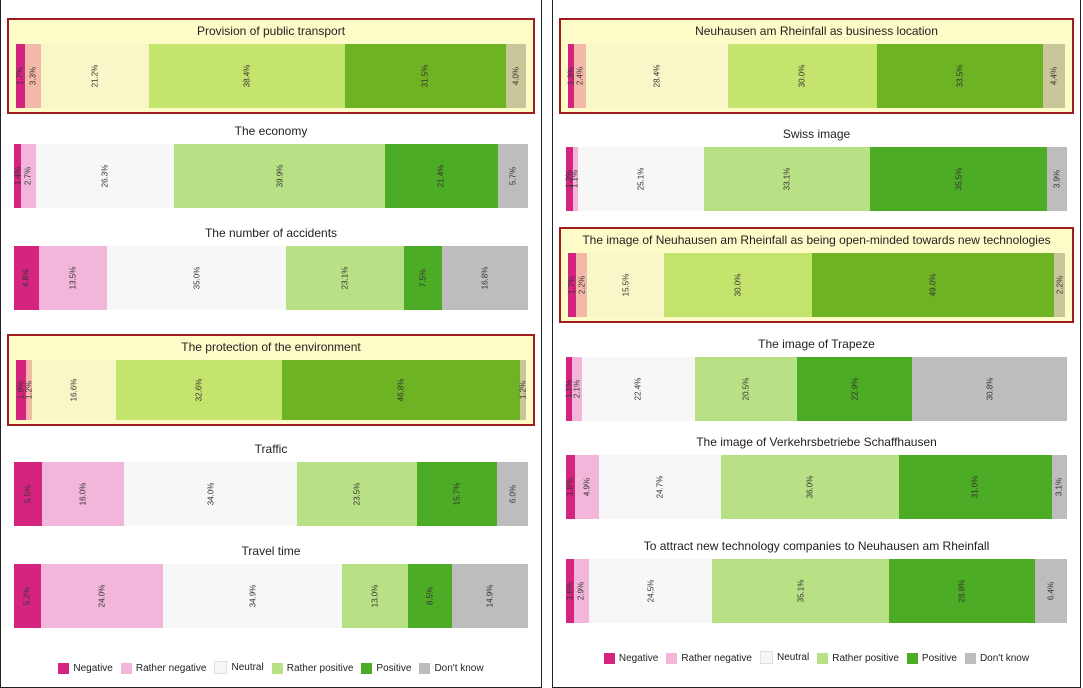  I want to click on bar-segment-don-t-know: 14.9%, so click(489, 596).